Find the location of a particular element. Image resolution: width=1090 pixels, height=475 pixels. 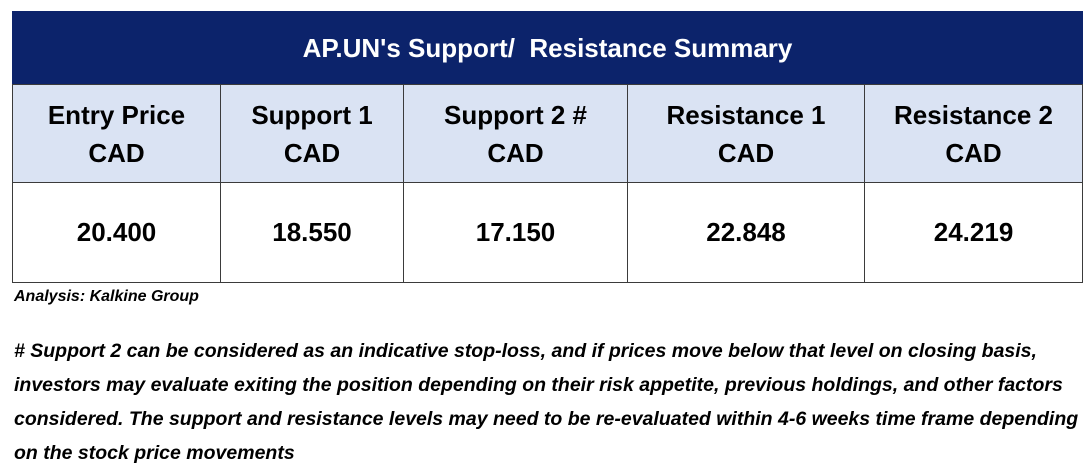

value-entry-price: 20.400 is located at coordinates (116, 232).